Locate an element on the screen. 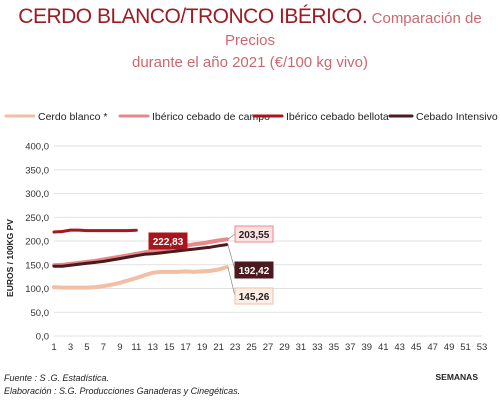  x-tick-label: 17 is located at coordinates (185, 347).